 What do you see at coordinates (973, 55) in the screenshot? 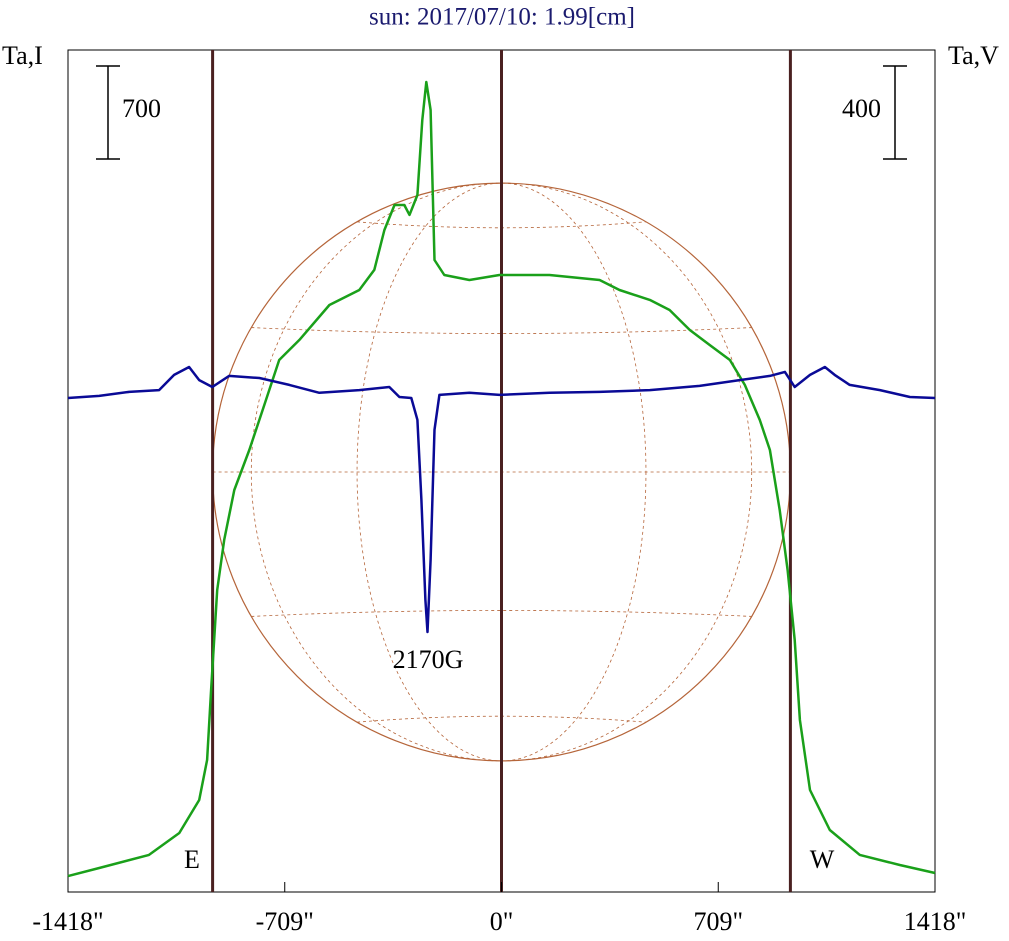
I see `y2-axis-label: Ta,V` at bounding box center [973, 55].